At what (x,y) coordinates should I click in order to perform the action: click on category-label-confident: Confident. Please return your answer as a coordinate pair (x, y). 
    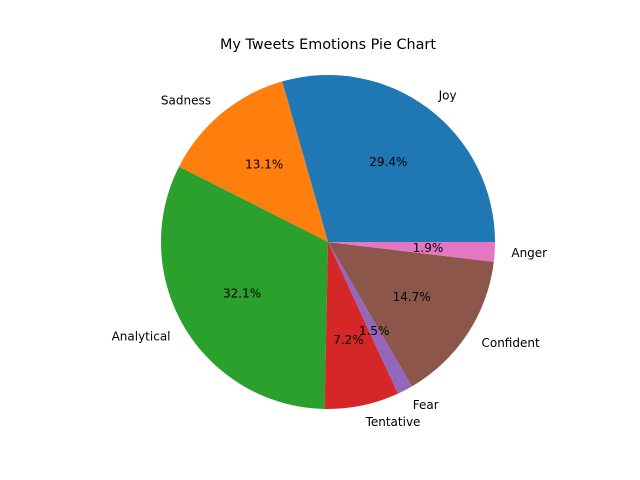
    Looking at the image, I should click on (510, 343).